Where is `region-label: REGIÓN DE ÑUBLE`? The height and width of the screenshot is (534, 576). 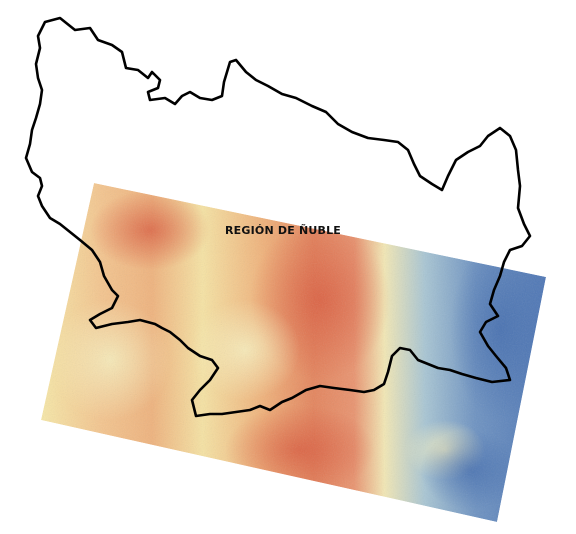 region-label: REGIÓN DE ÑUBLE is located at coordinates (283, 230).